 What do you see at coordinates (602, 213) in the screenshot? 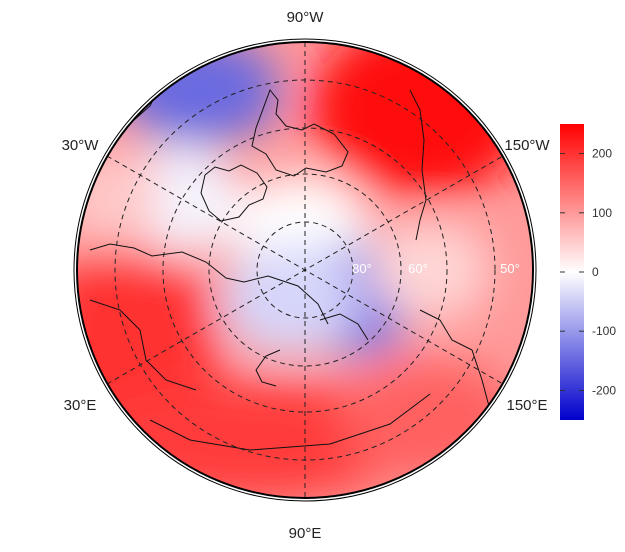
I see `colorbar-tick-label: 100` at bounding box center [602, 213].